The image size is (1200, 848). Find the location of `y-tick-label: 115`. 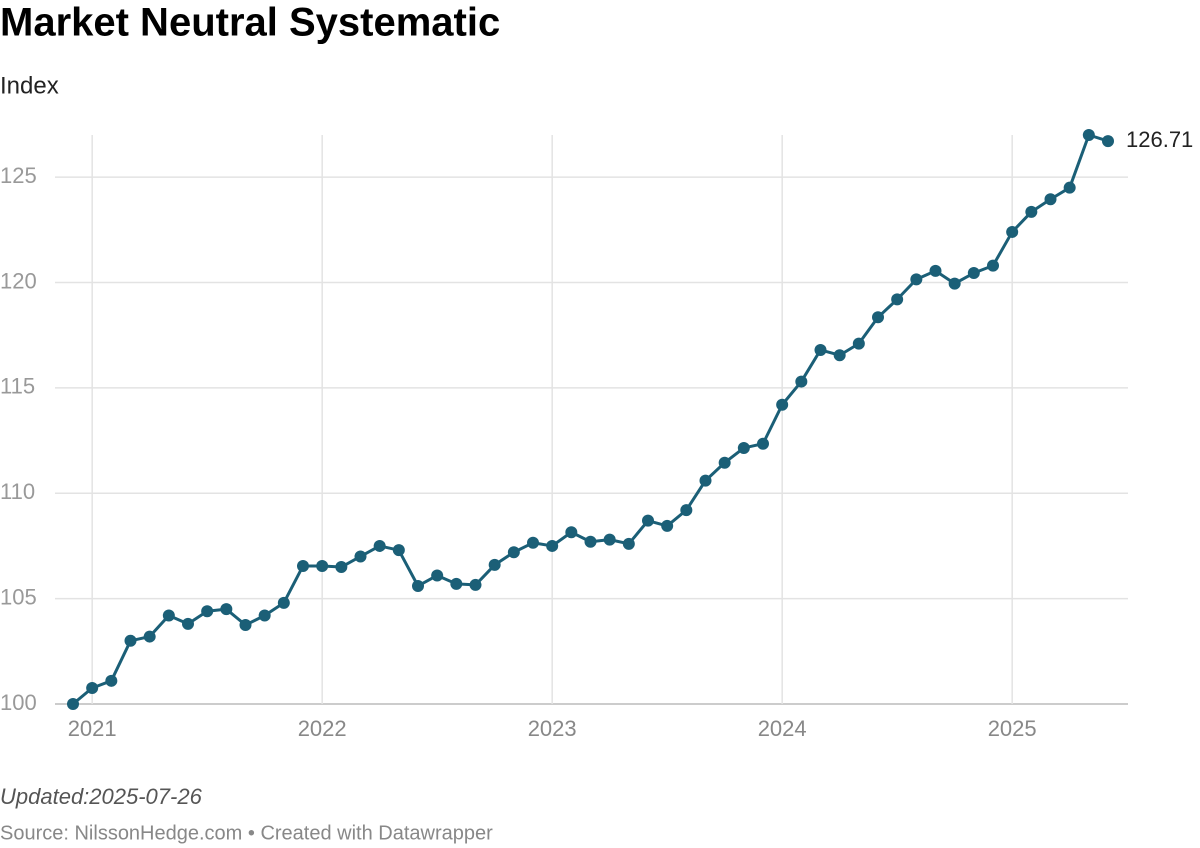

y-tick-label: 115 is located at coordinates (17, 386).